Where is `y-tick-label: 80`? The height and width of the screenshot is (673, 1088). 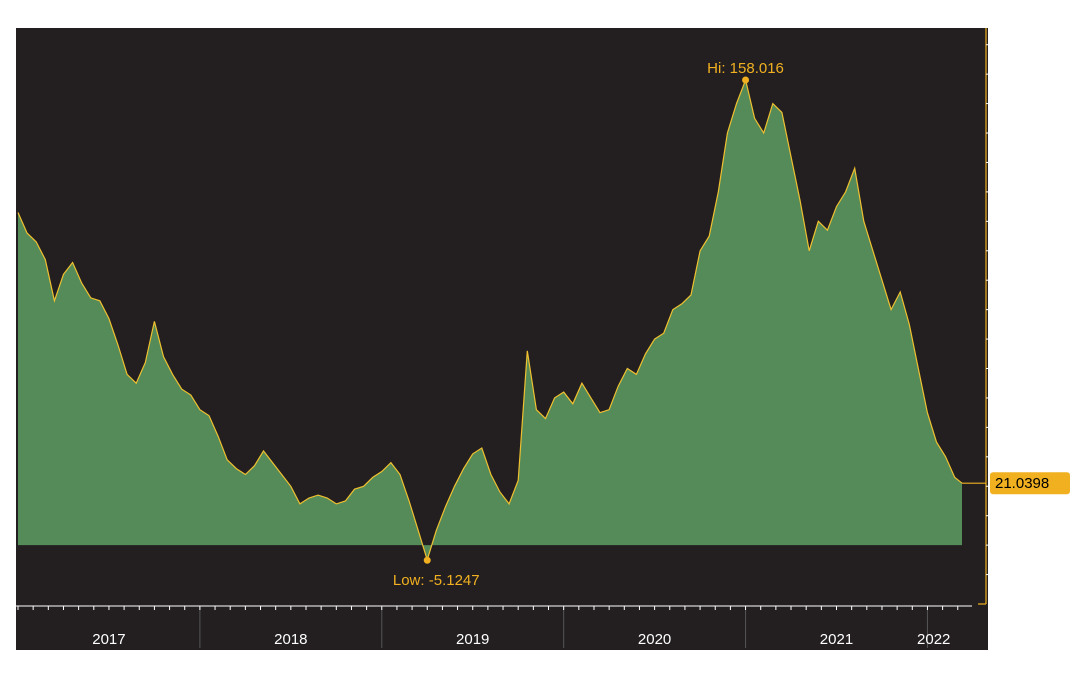
y-tick-label: 80 is located at coordinates (1000, 310).